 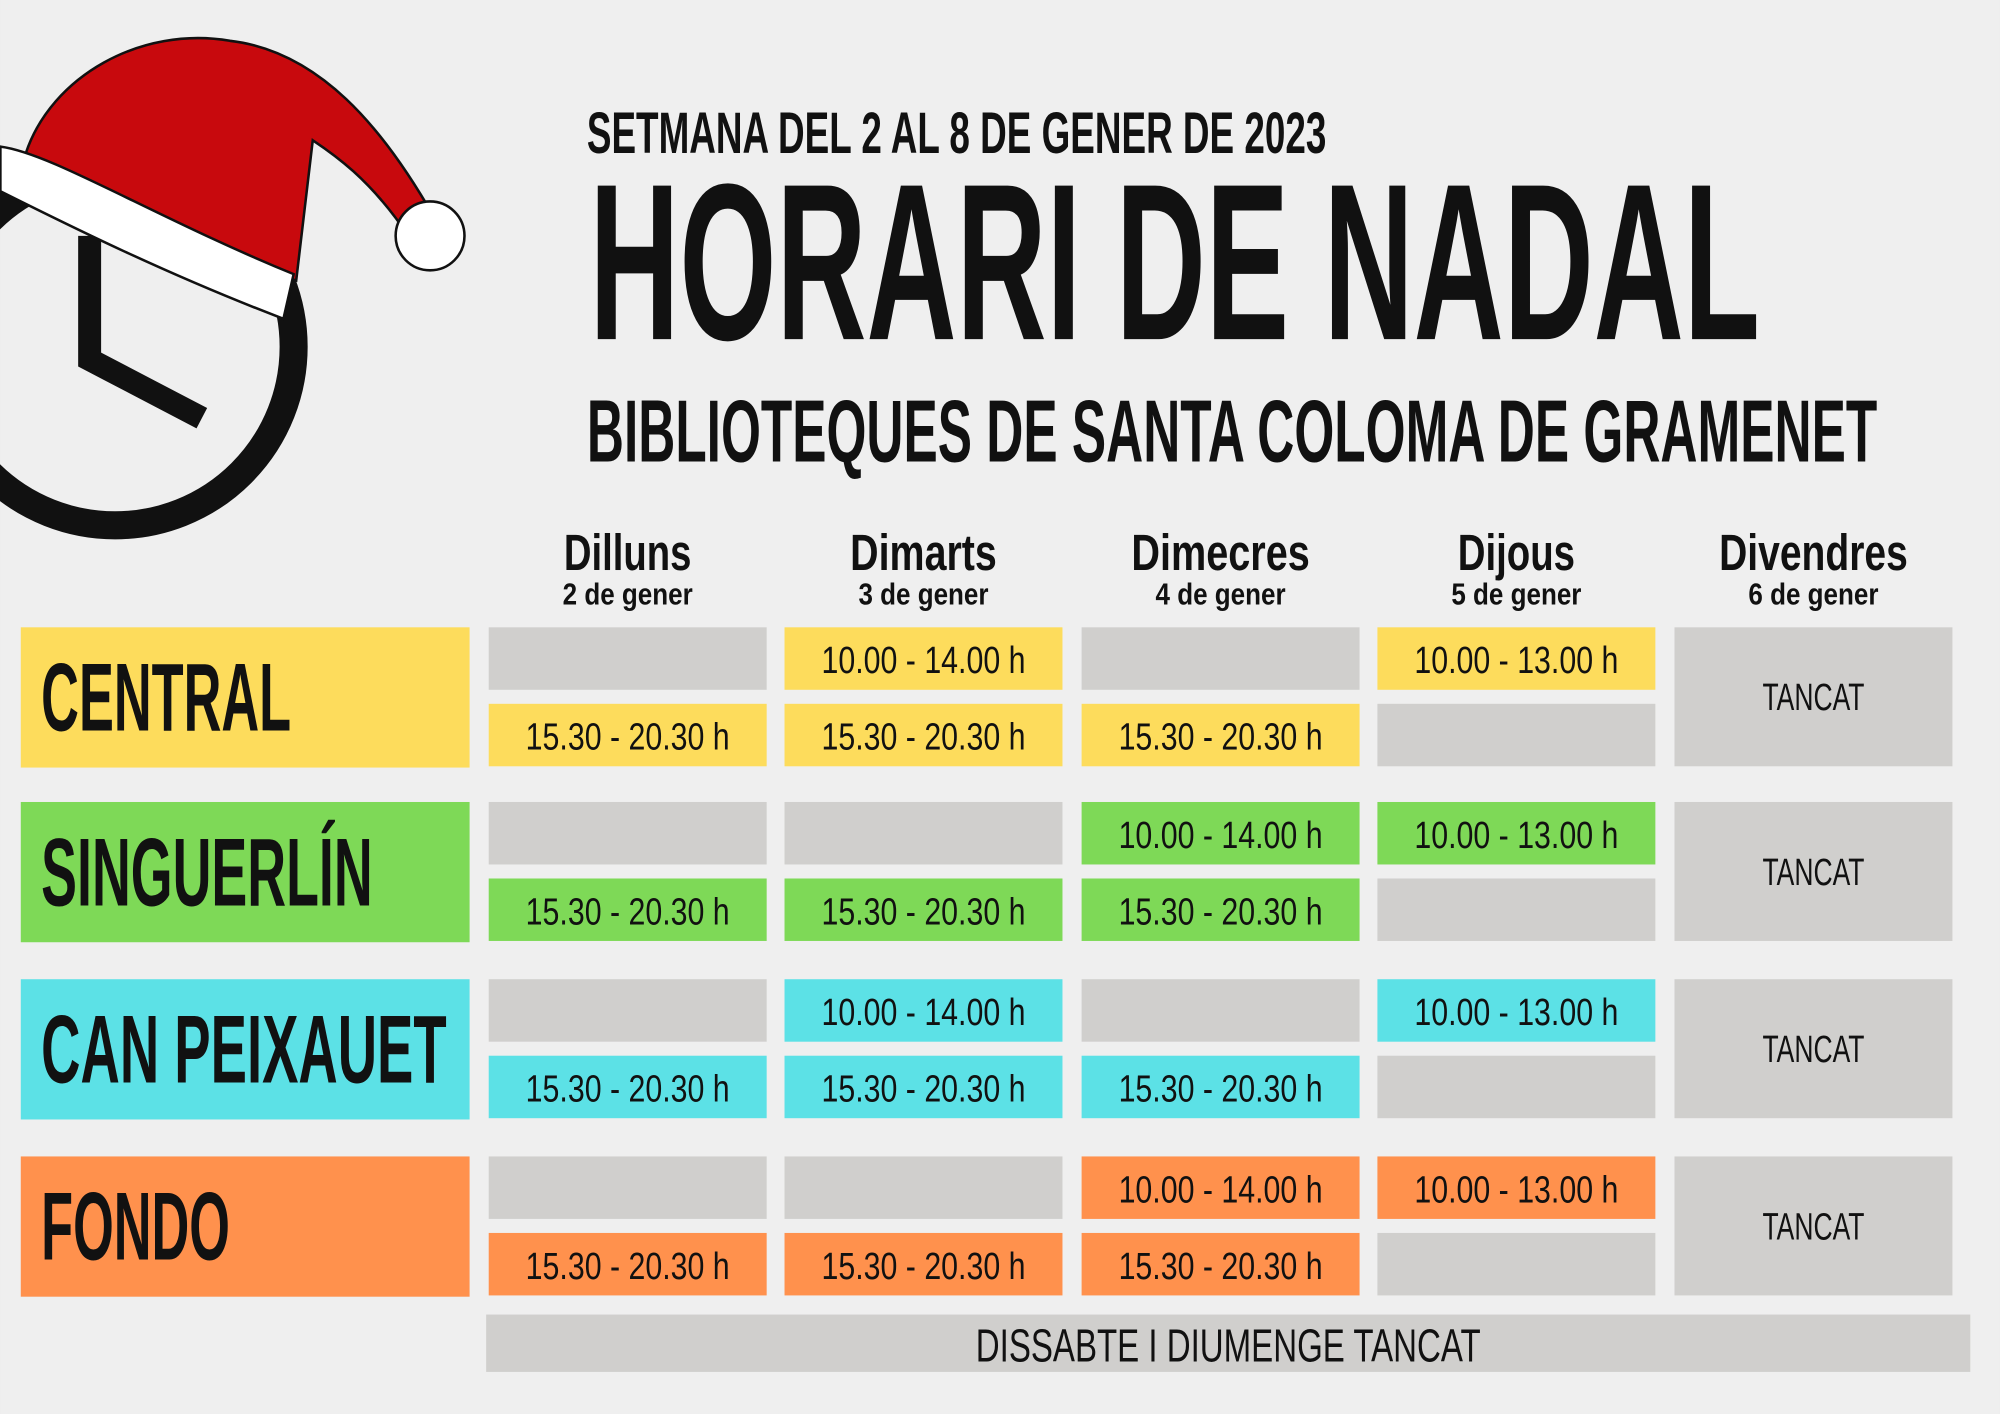 What do you see at coordinates (957, 133) in the screenshot?
I see `subtitle: SETMANA DEL 2 AL 8 DE GENER DE 2023` at bounding box center [957, 133].